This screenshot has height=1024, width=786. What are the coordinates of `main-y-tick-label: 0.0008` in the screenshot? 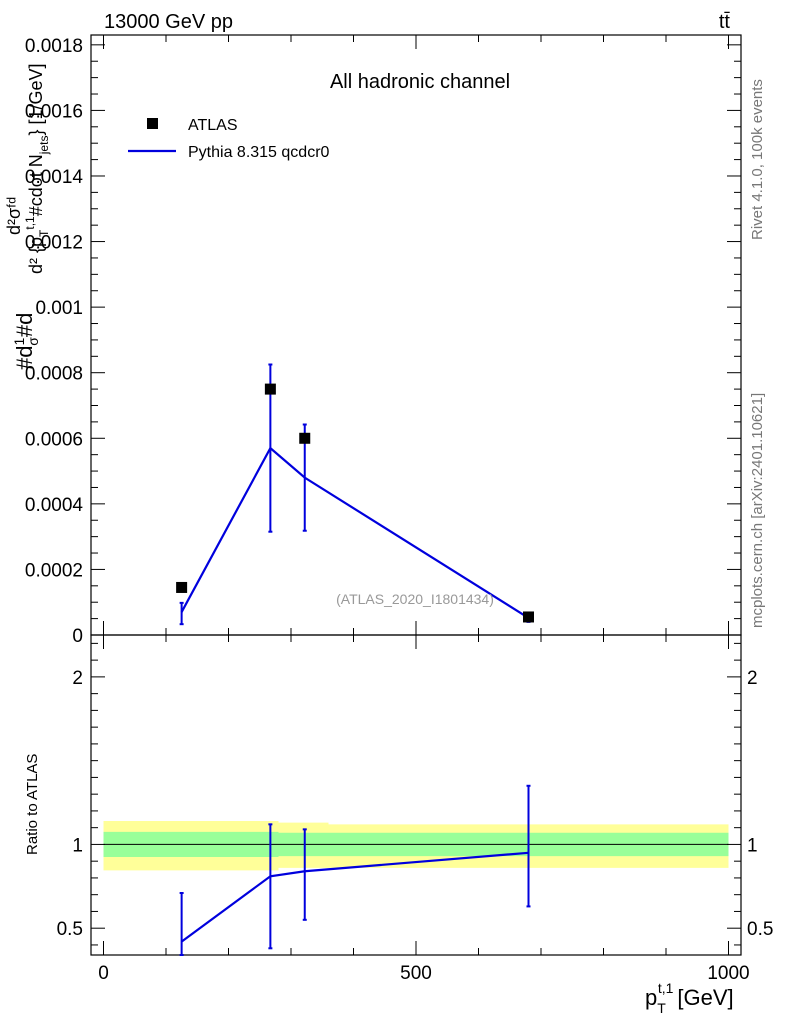 It's located at (54, 374).